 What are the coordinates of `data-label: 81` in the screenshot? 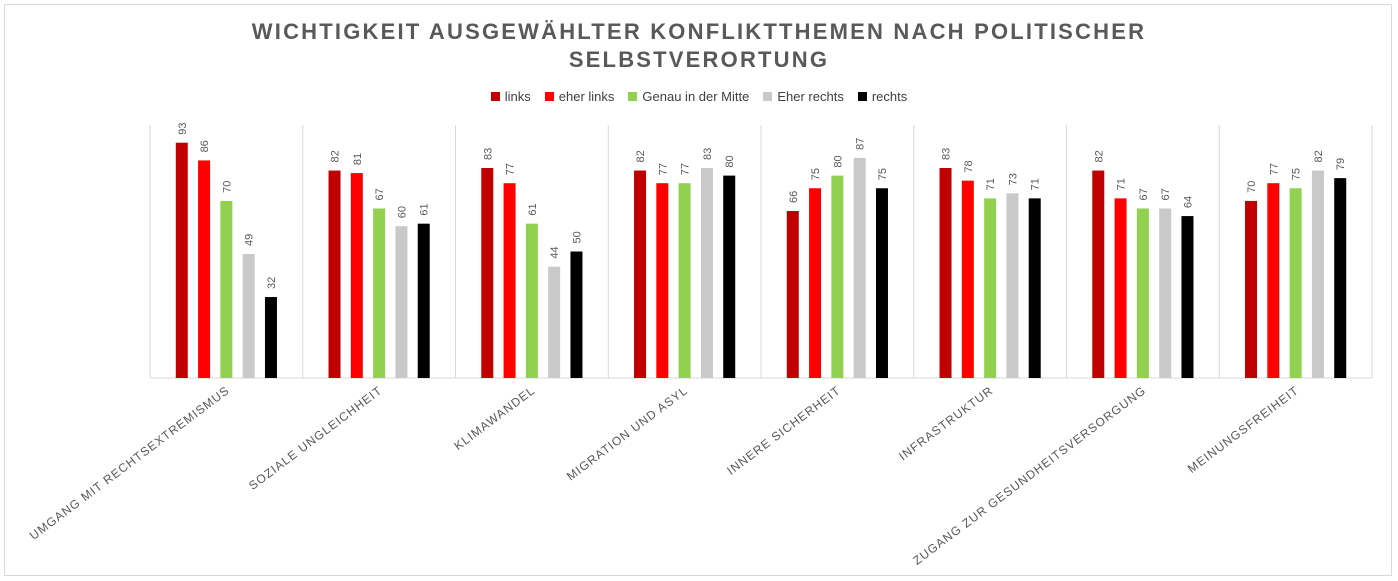 It's located at (358, 159).